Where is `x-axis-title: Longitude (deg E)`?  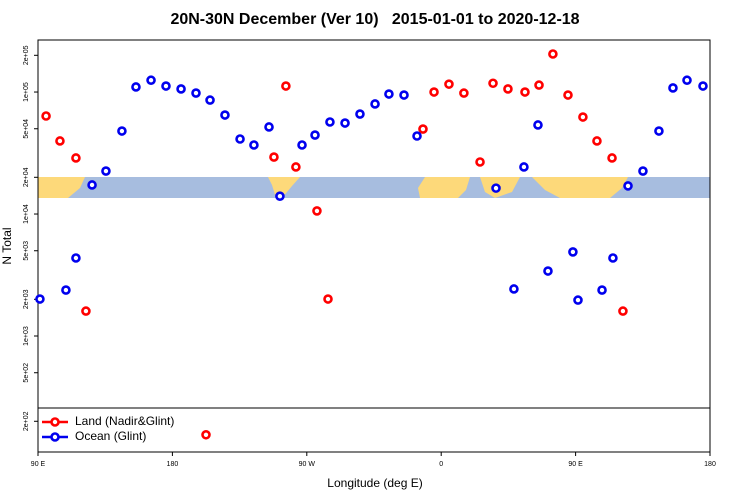 x-axis-title: Longitude (deg E) is located at coordinates (374, 483).